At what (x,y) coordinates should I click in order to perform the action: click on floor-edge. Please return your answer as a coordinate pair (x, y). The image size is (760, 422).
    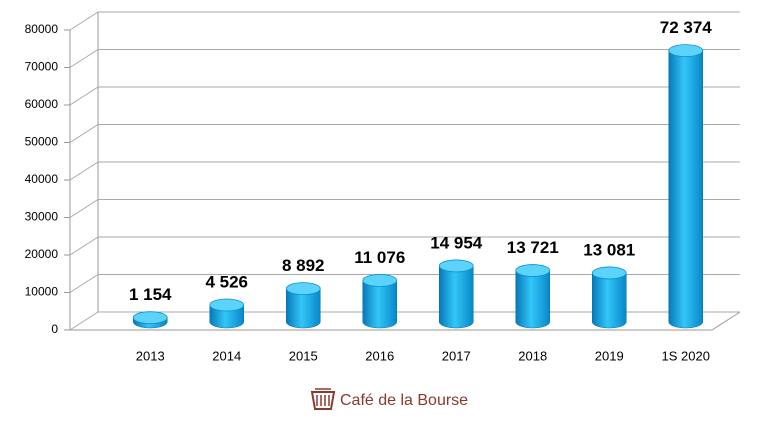
    Looking at the image, I should click on (405, 321).